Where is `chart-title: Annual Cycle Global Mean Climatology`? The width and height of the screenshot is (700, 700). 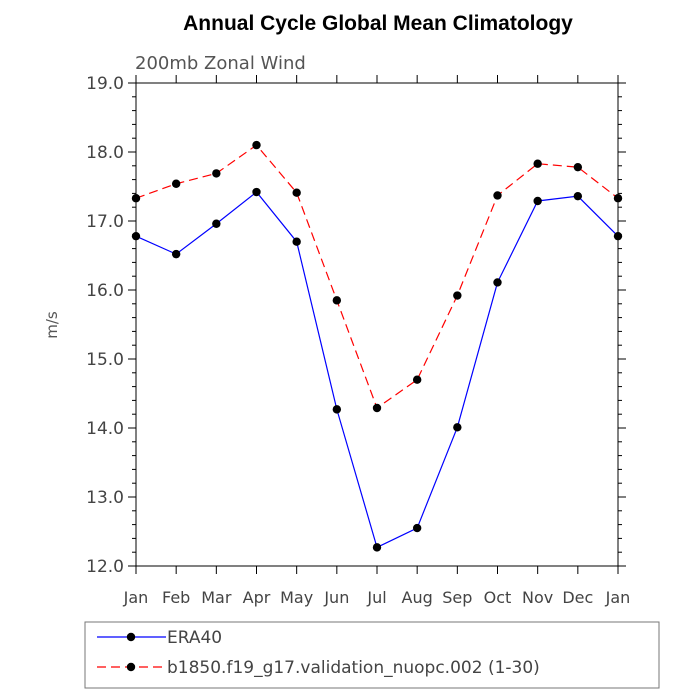
chart-title: Annual Cycle Global Mean Climatology is located at coordinates (378, 23).